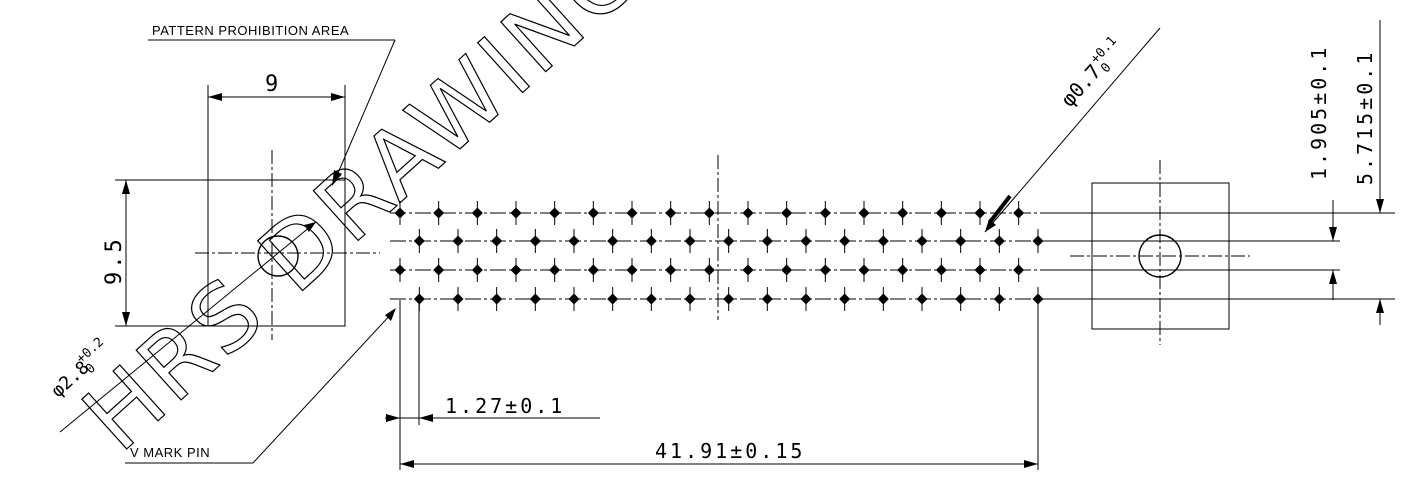 The height and width of the screenshot is (485, 1403). What do you see at coordinates (114, 260) in the screenshot?
I see `dim-height-9-5: 9.5` at bounding box center [114, 260].